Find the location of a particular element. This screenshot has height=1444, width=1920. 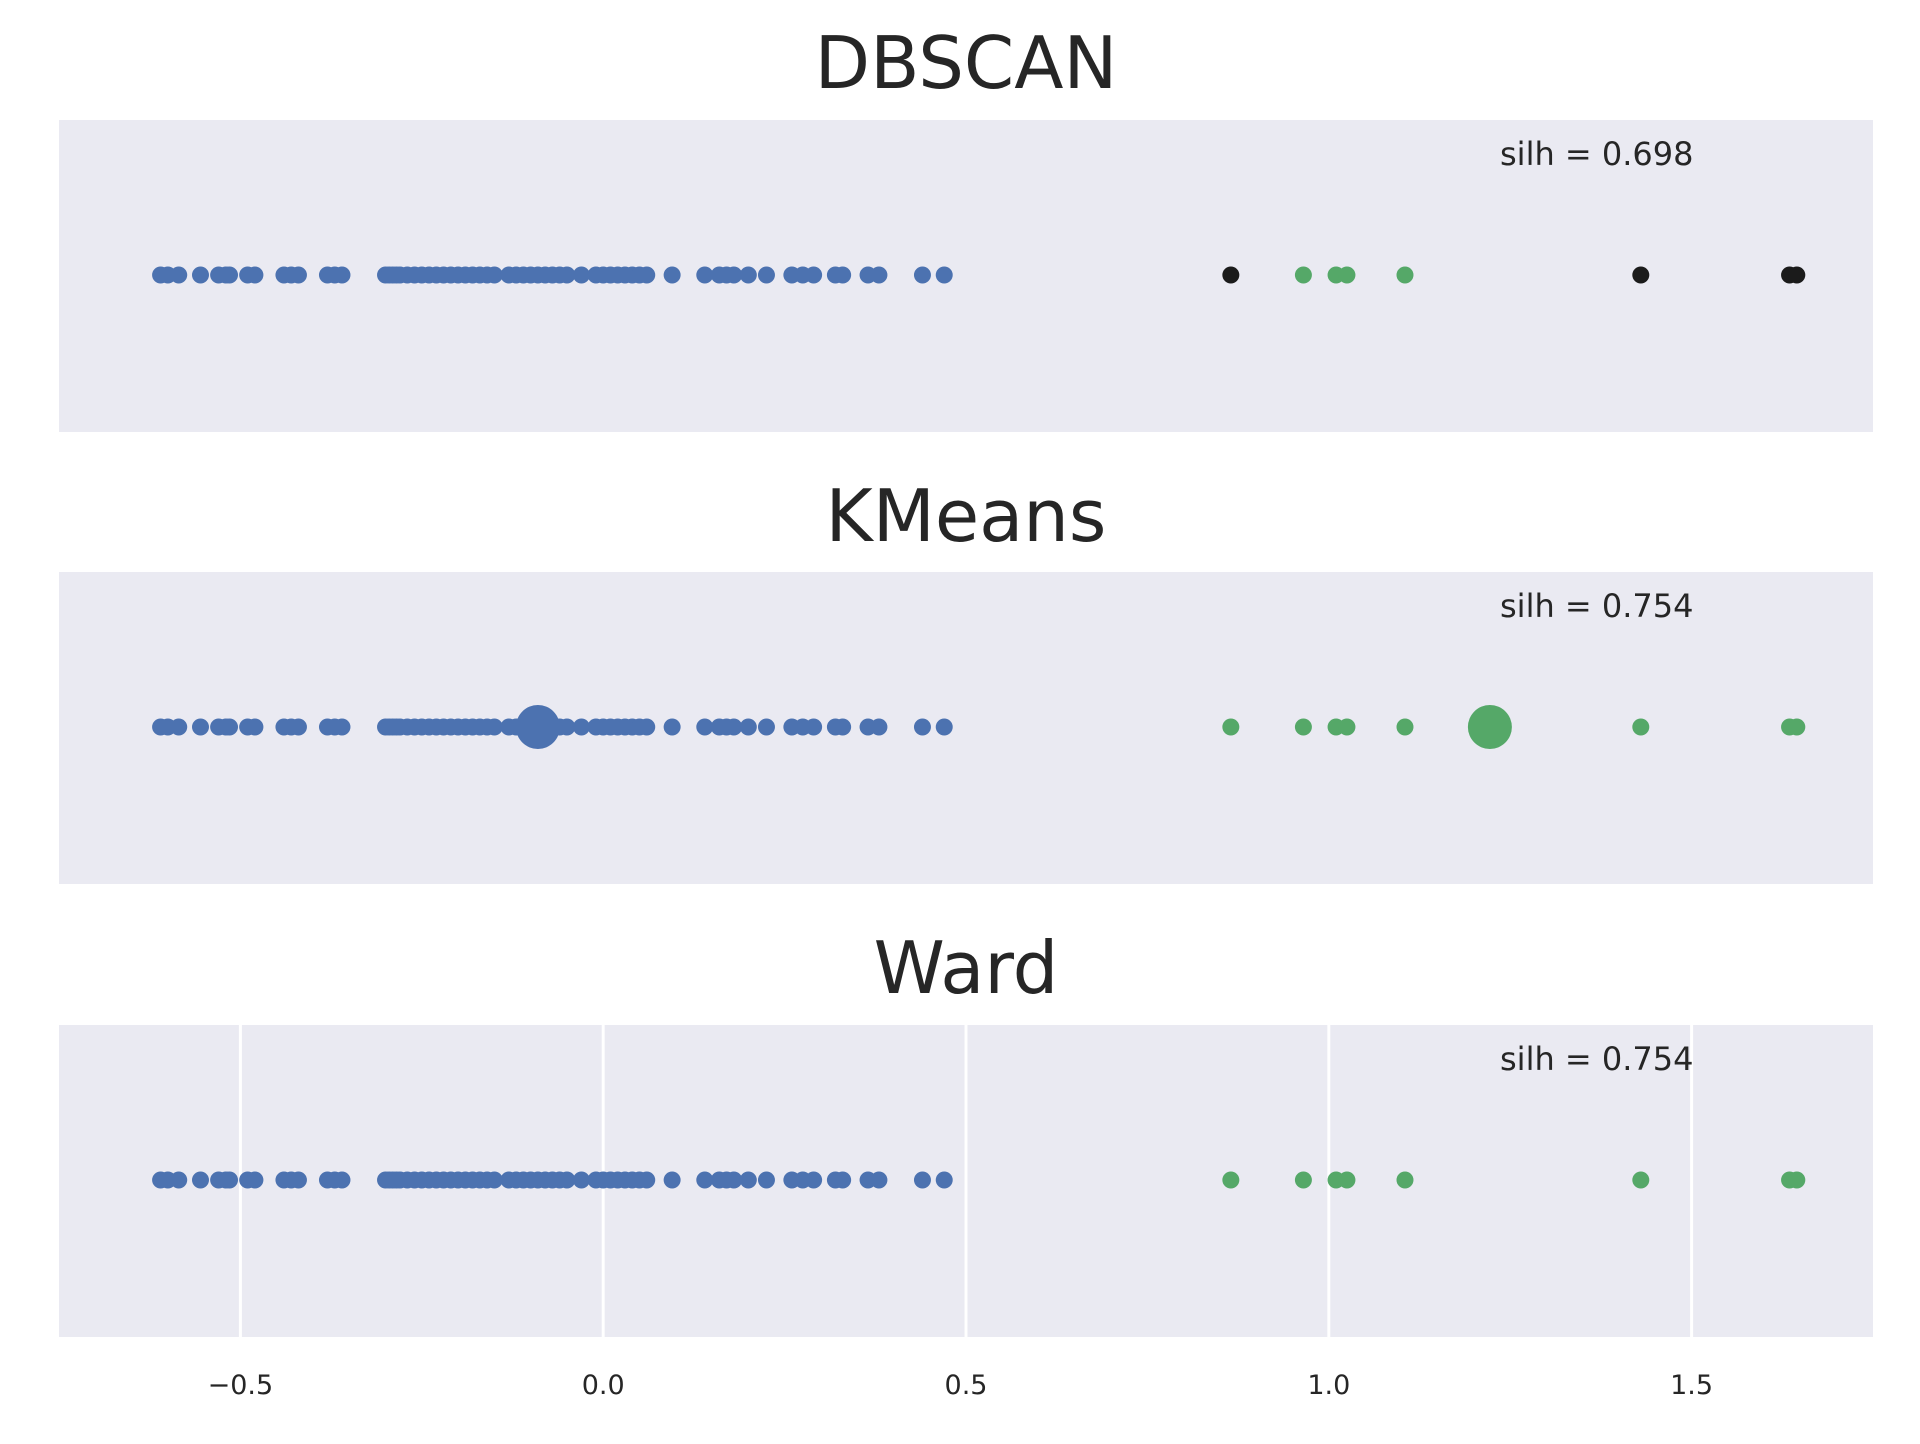

panel-title: Ward is located at coordinates (966, 968).